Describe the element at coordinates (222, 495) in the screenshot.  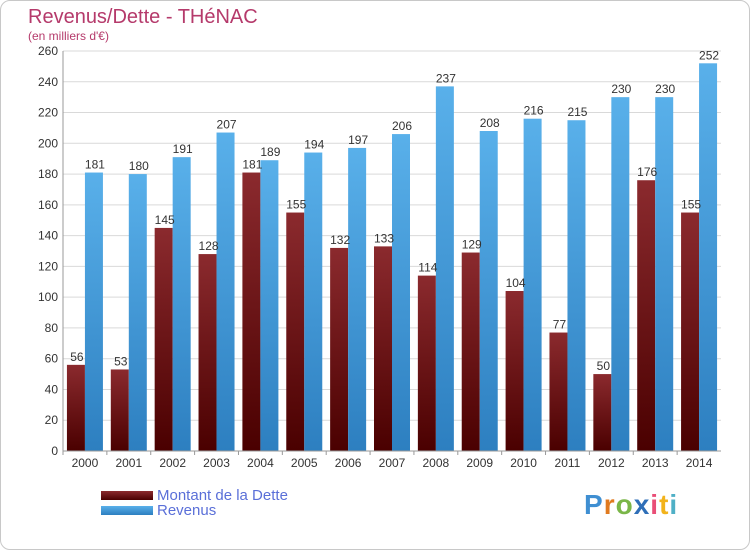
I see `legend-label-debt: Montant de la Dette` at that location.